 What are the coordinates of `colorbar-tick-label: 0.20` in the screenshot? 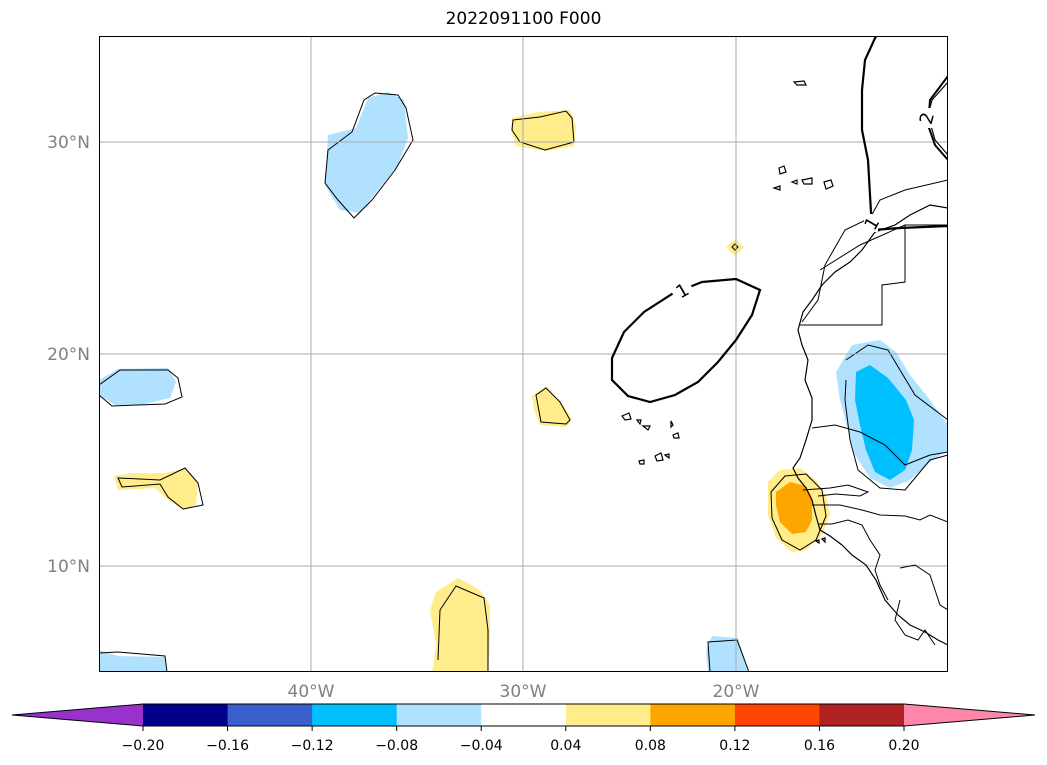 It's located at (903, 746).